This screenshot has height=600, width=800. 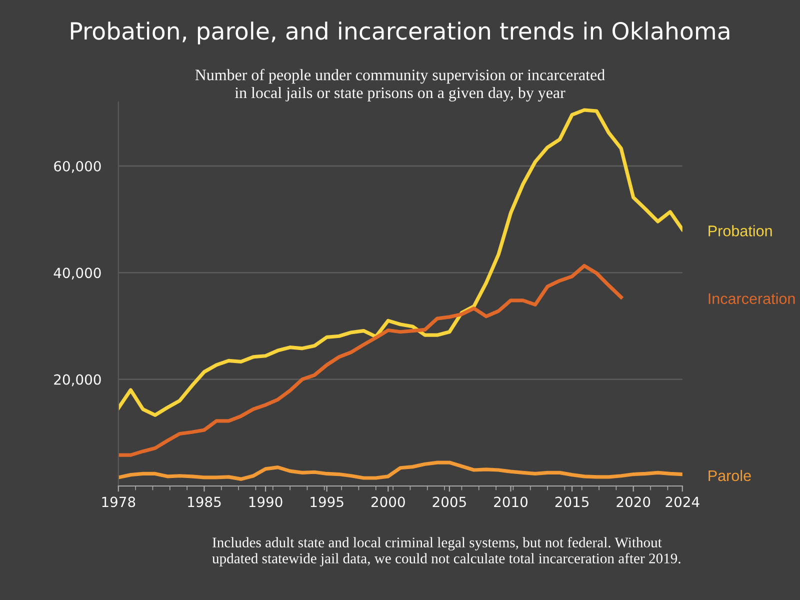 What do you see at coordinates (400, 33) in the screenshot?
I see `chart-title: Probation, parole, and incarceration trends in Oklahoma` at bounding box center [400, 33].